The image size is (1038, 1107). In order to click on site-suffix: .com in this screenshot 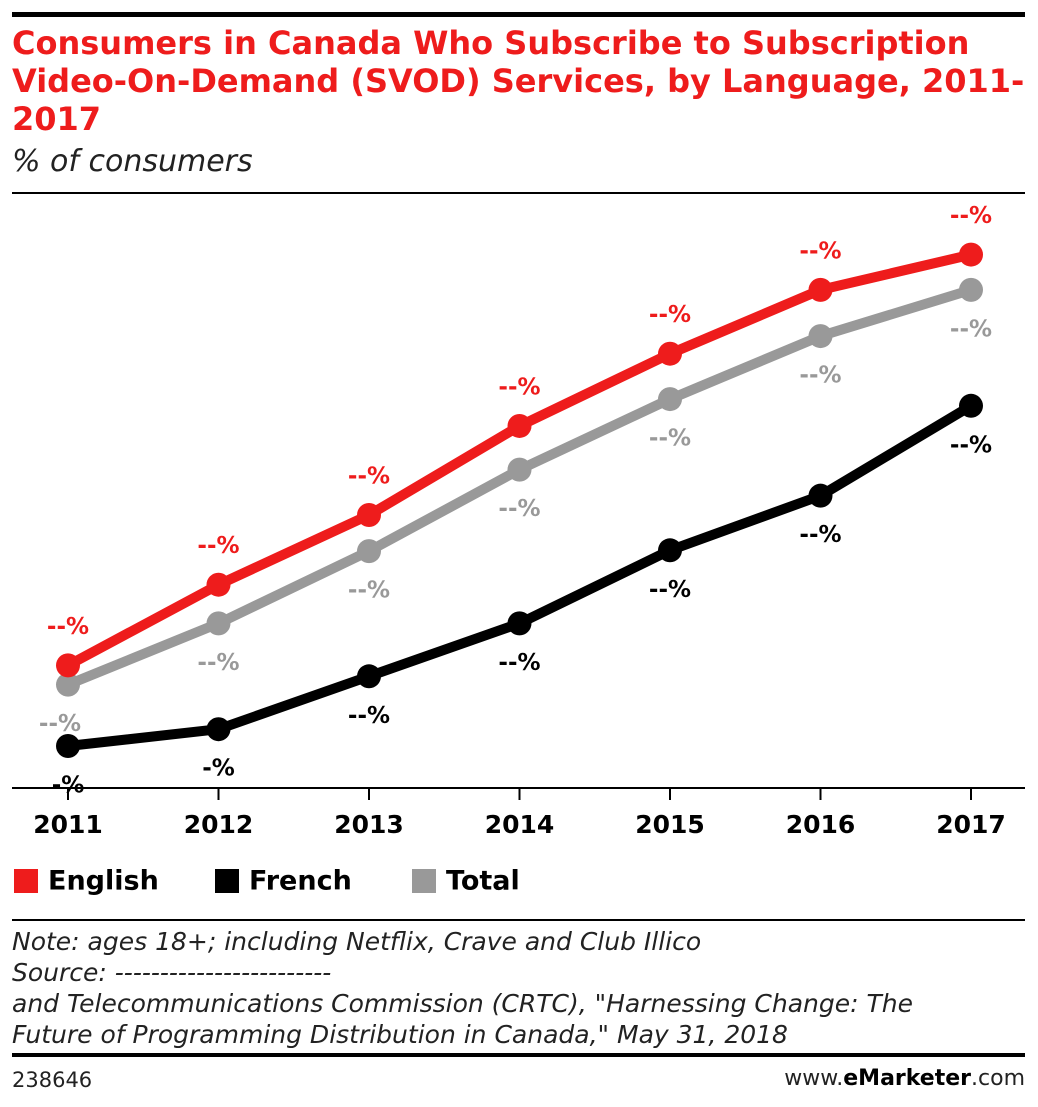, I will do `click(998, 1078)`.